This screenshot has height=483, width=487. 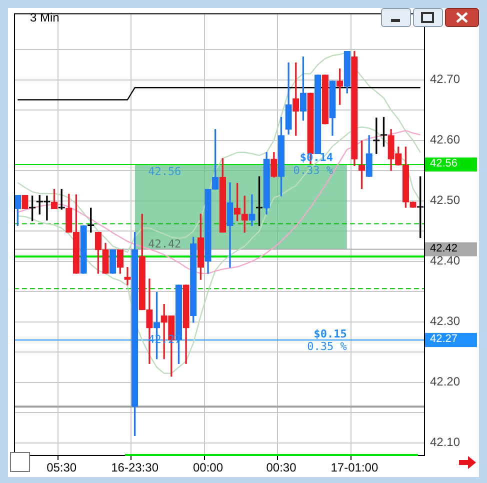 What do you see at coordinates (444, 248) in the screenshot?
I see `ref-line-label: 42.42` at bounding box center [444, 248].